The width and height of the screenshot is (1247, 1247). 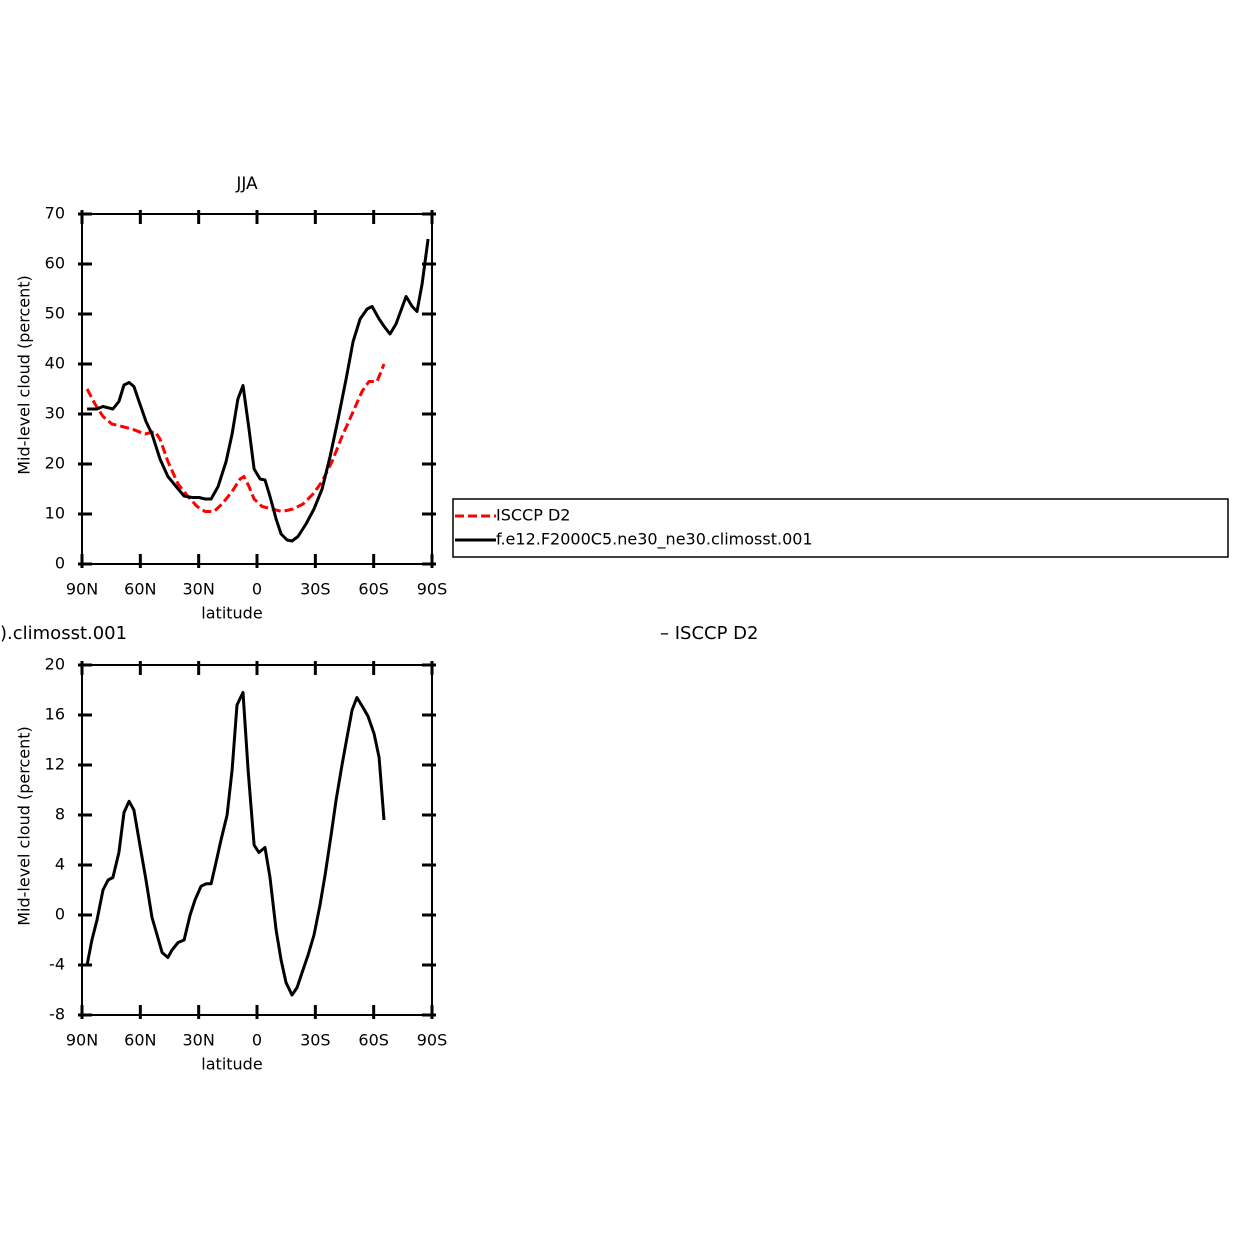 What do you see at coordinates (55, 714) in the screenshot?
I see `y-tick-label: 16` at bounding box center [55, 714].